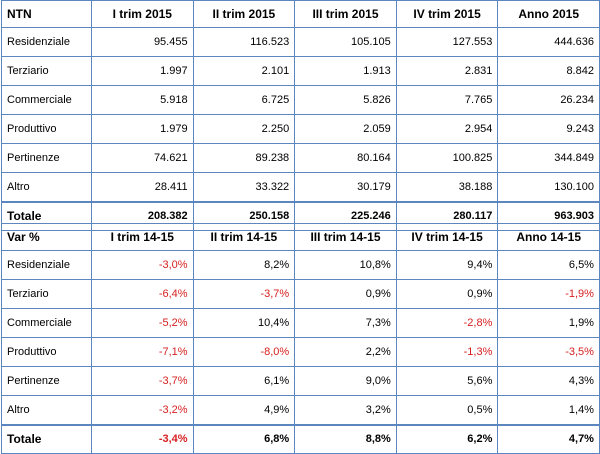 Image resolution: width=600 pixels, height=454 pixels. What do you see at coordinates (447, 410) in the screenshot?
I see `cell: 0,5%` at bounding box center [447, 410].